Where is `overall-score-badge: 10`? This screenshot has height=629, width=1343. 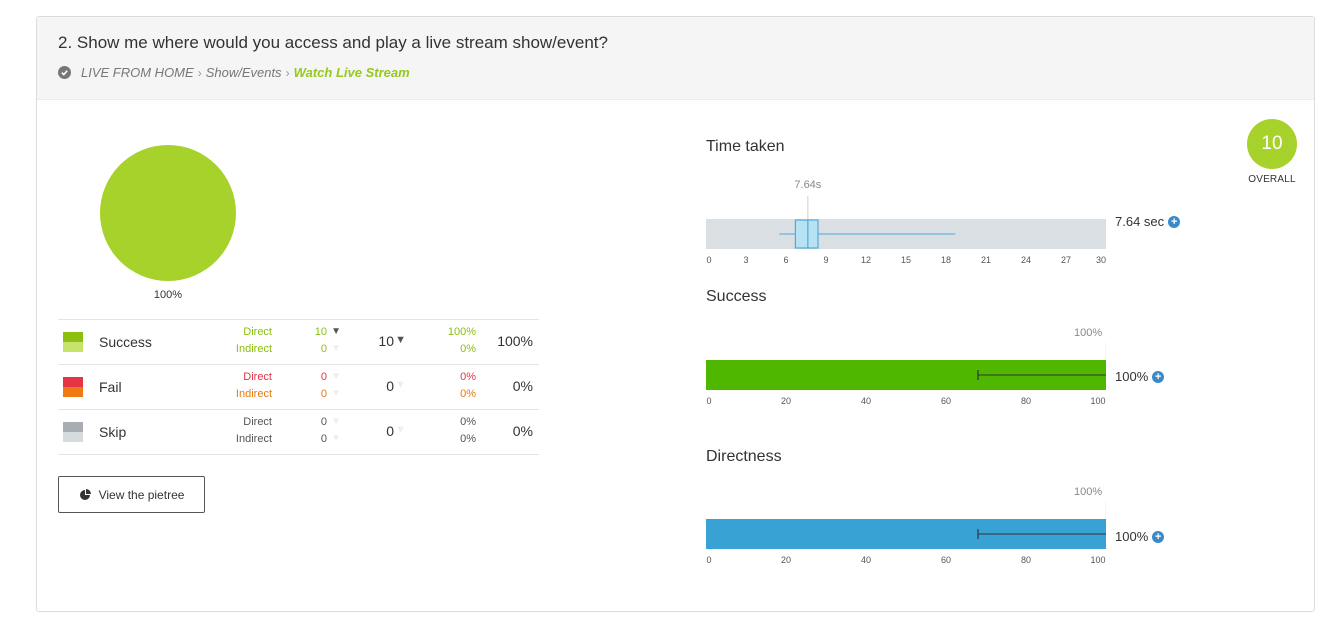
overall-score-badge: 10 is located at coordinates (1272, 144).